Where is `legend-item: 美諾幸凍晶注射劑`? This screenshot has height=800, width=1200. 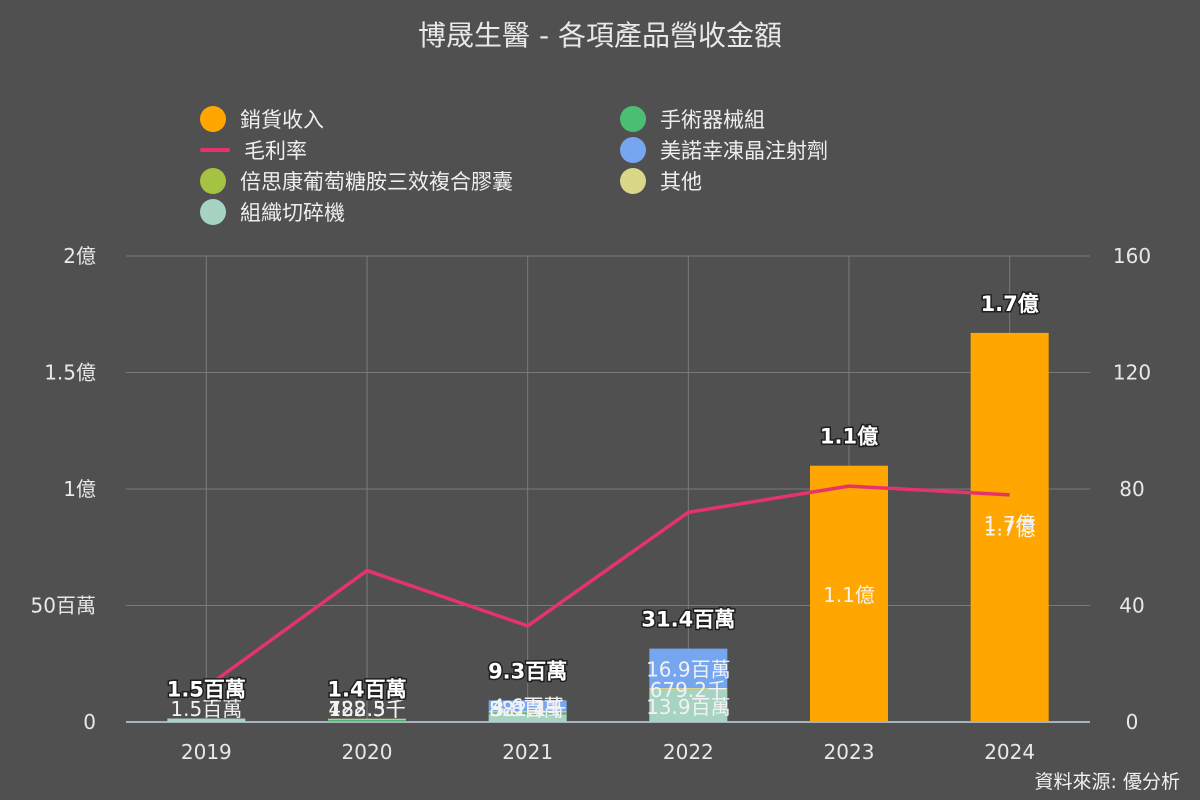 legend-item: 美諾幸凍晶注射劑 is located at coordinates (724, 150).